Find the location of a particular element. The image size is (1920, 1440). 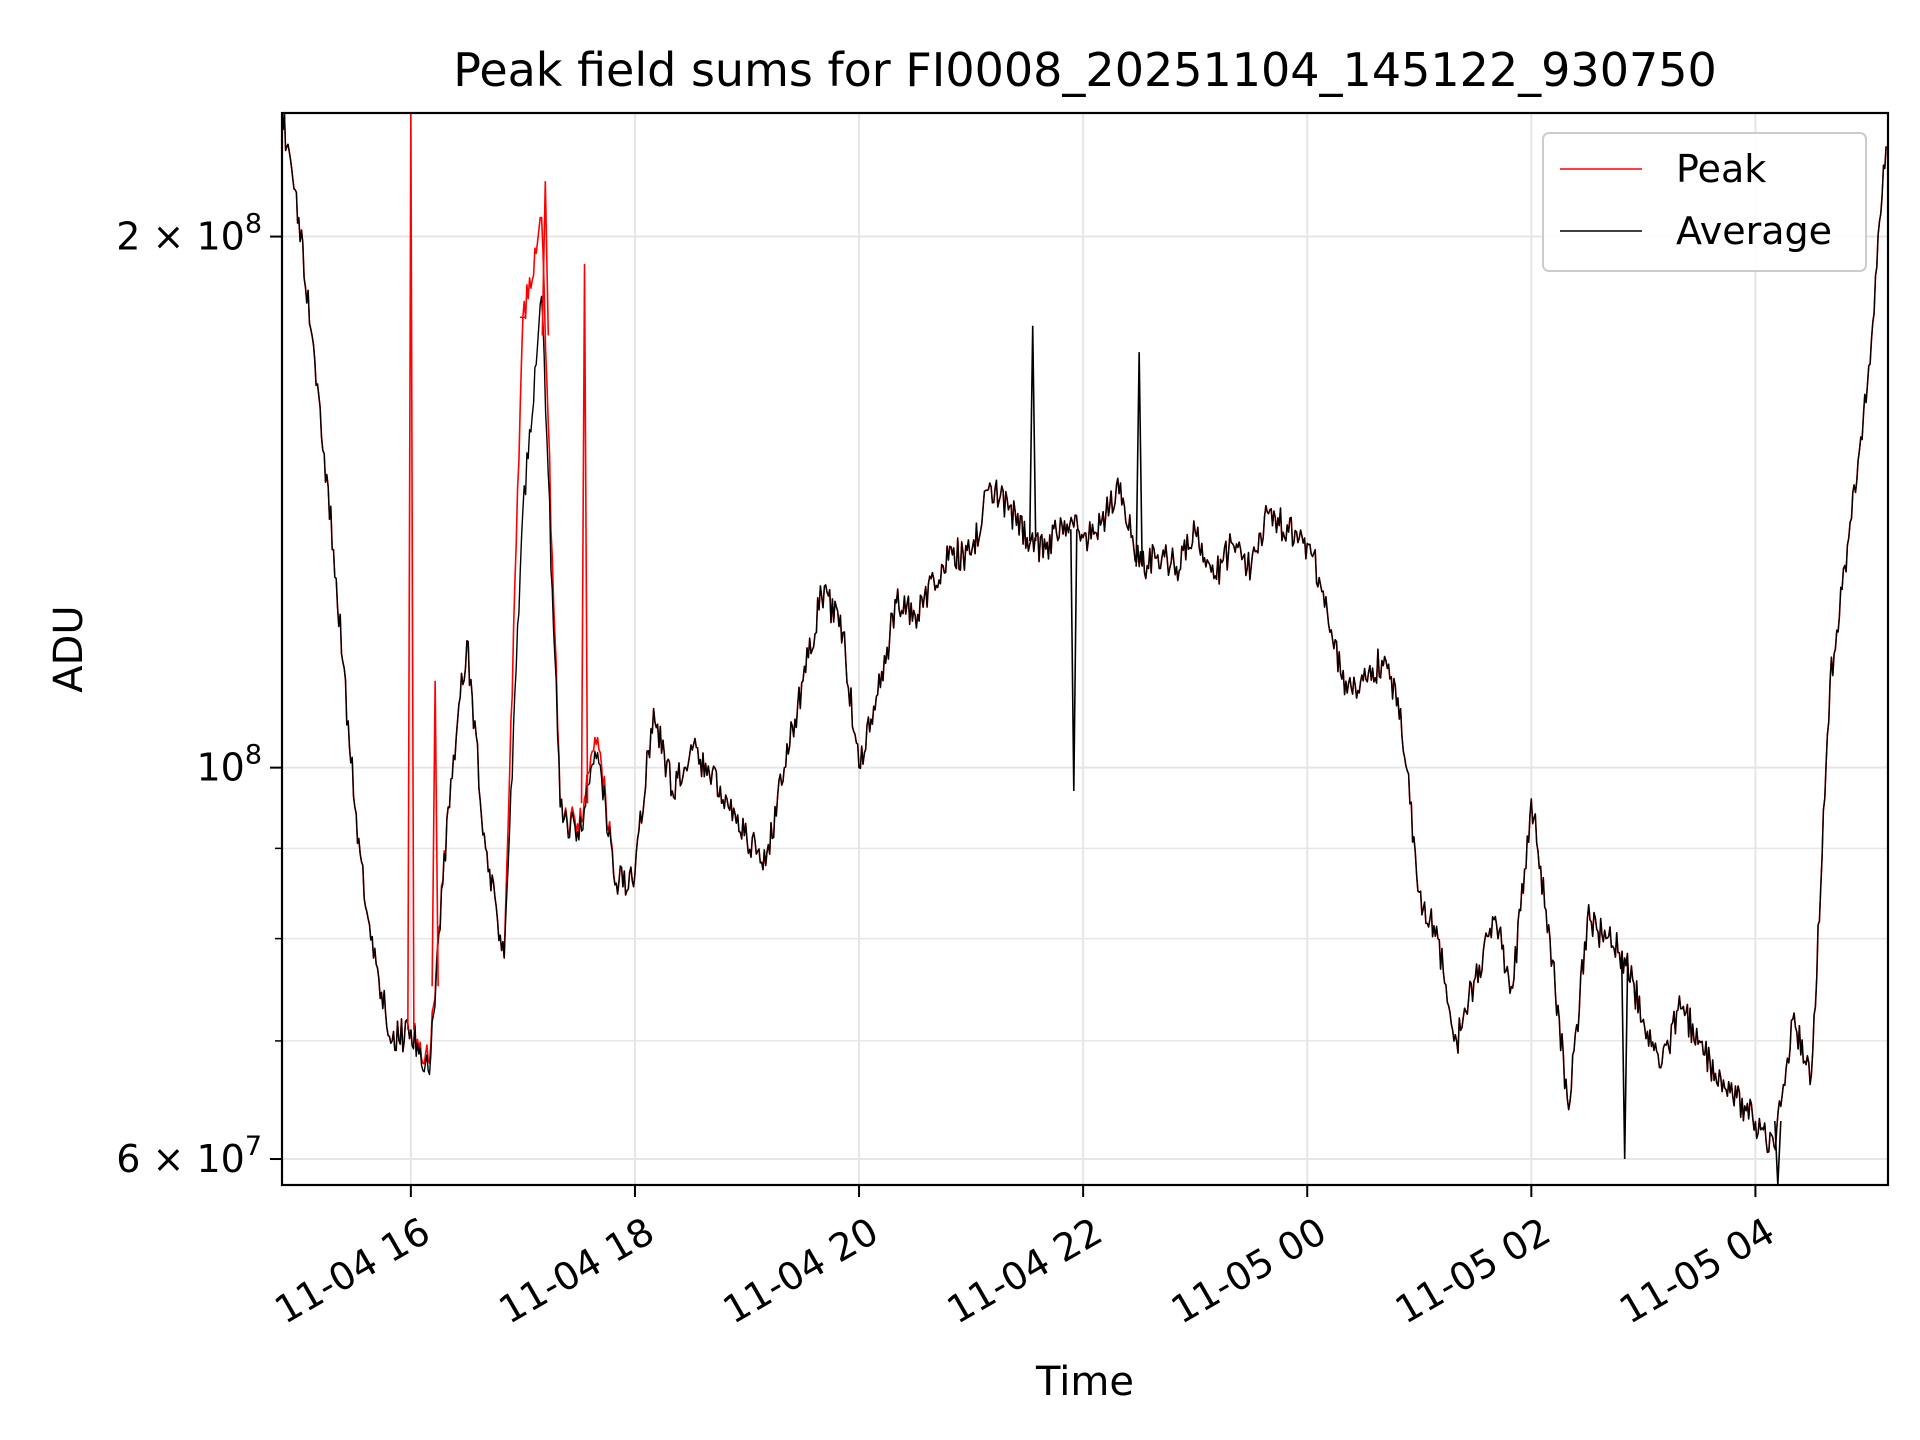

legend-label-peak: Peak is located at coordinates (1721, 169).